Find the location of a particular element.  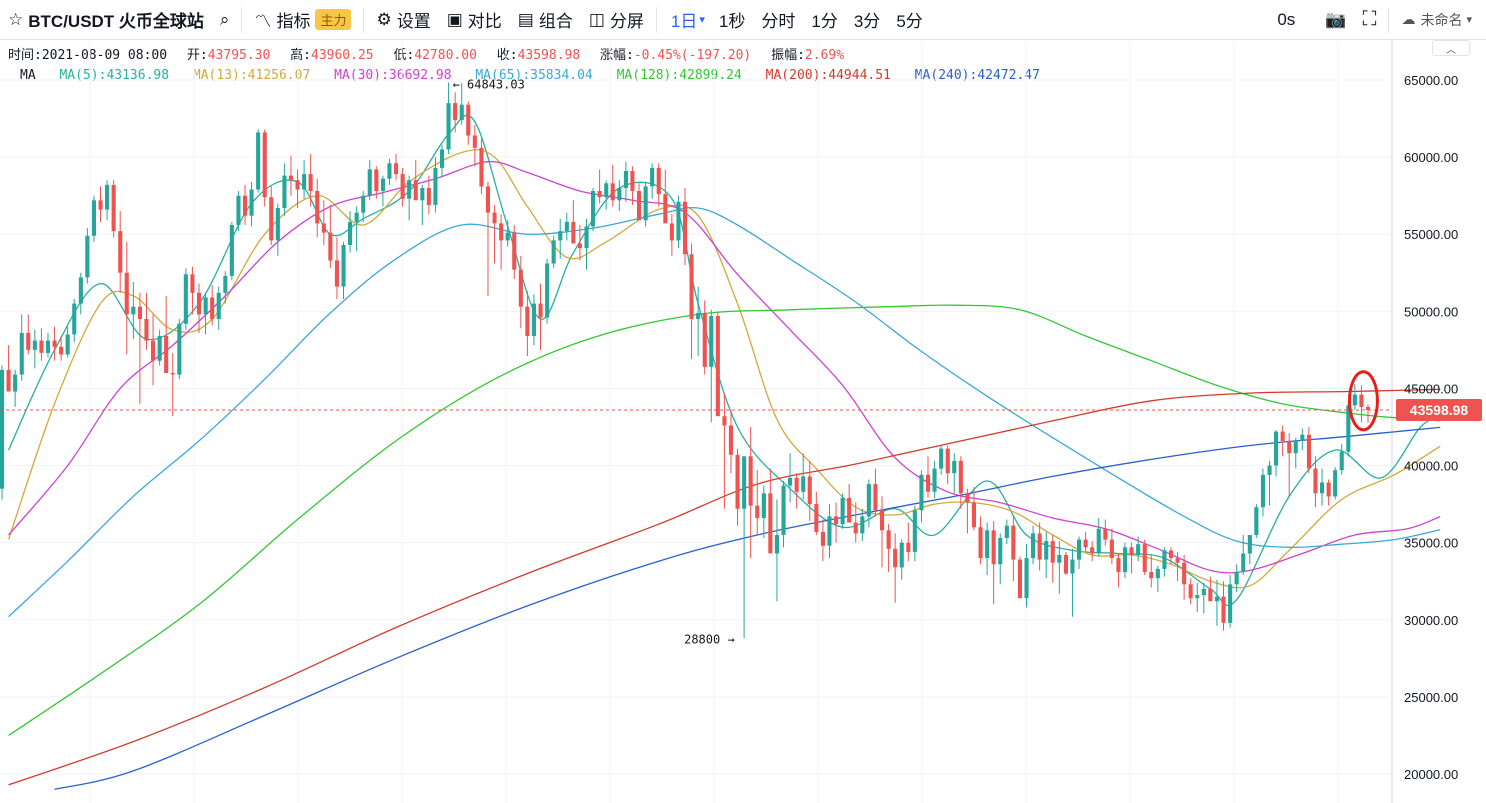

compare-button: ▣ 对比 is located at coordinates (474, 20).